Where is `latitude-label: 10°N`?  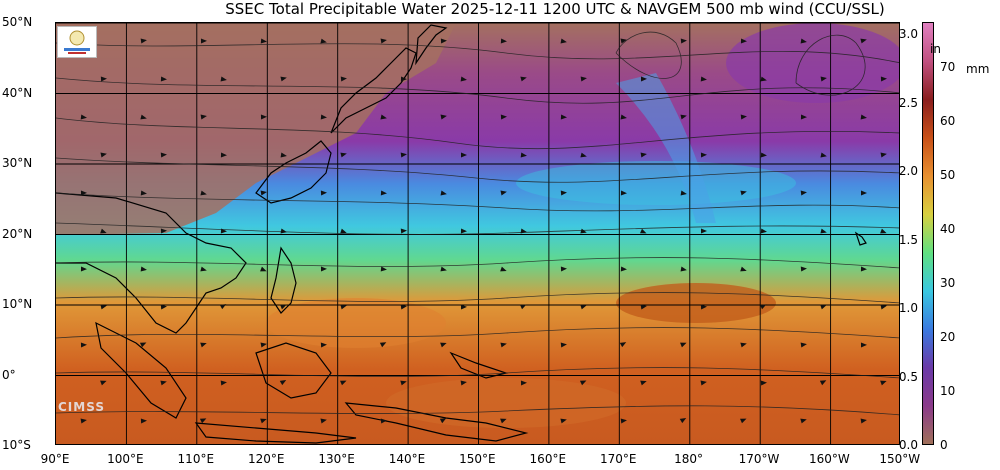
latitude-label: 10°N is located at coordinates (17, 304).